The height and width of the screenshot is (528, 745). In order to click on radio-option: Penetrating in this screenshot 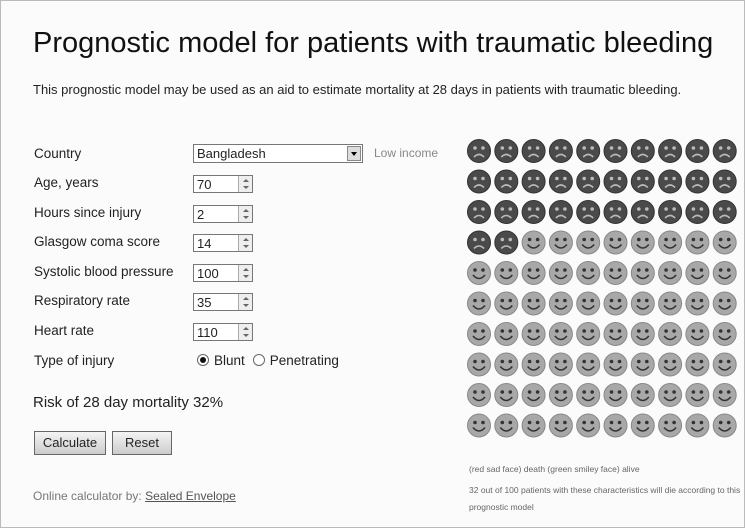, I will do `click(295, 360)`.